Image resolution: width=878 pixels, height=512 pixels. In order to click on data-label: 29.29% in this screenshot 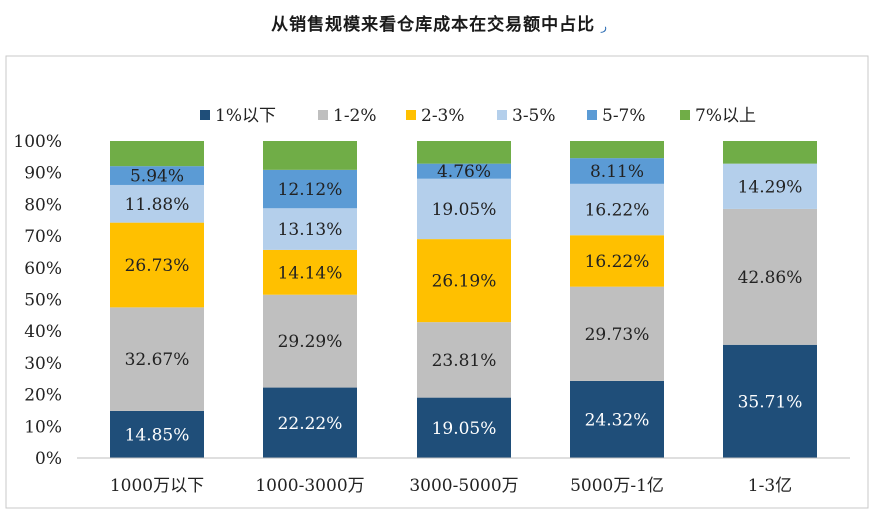, I will do `click(310, 342)`.